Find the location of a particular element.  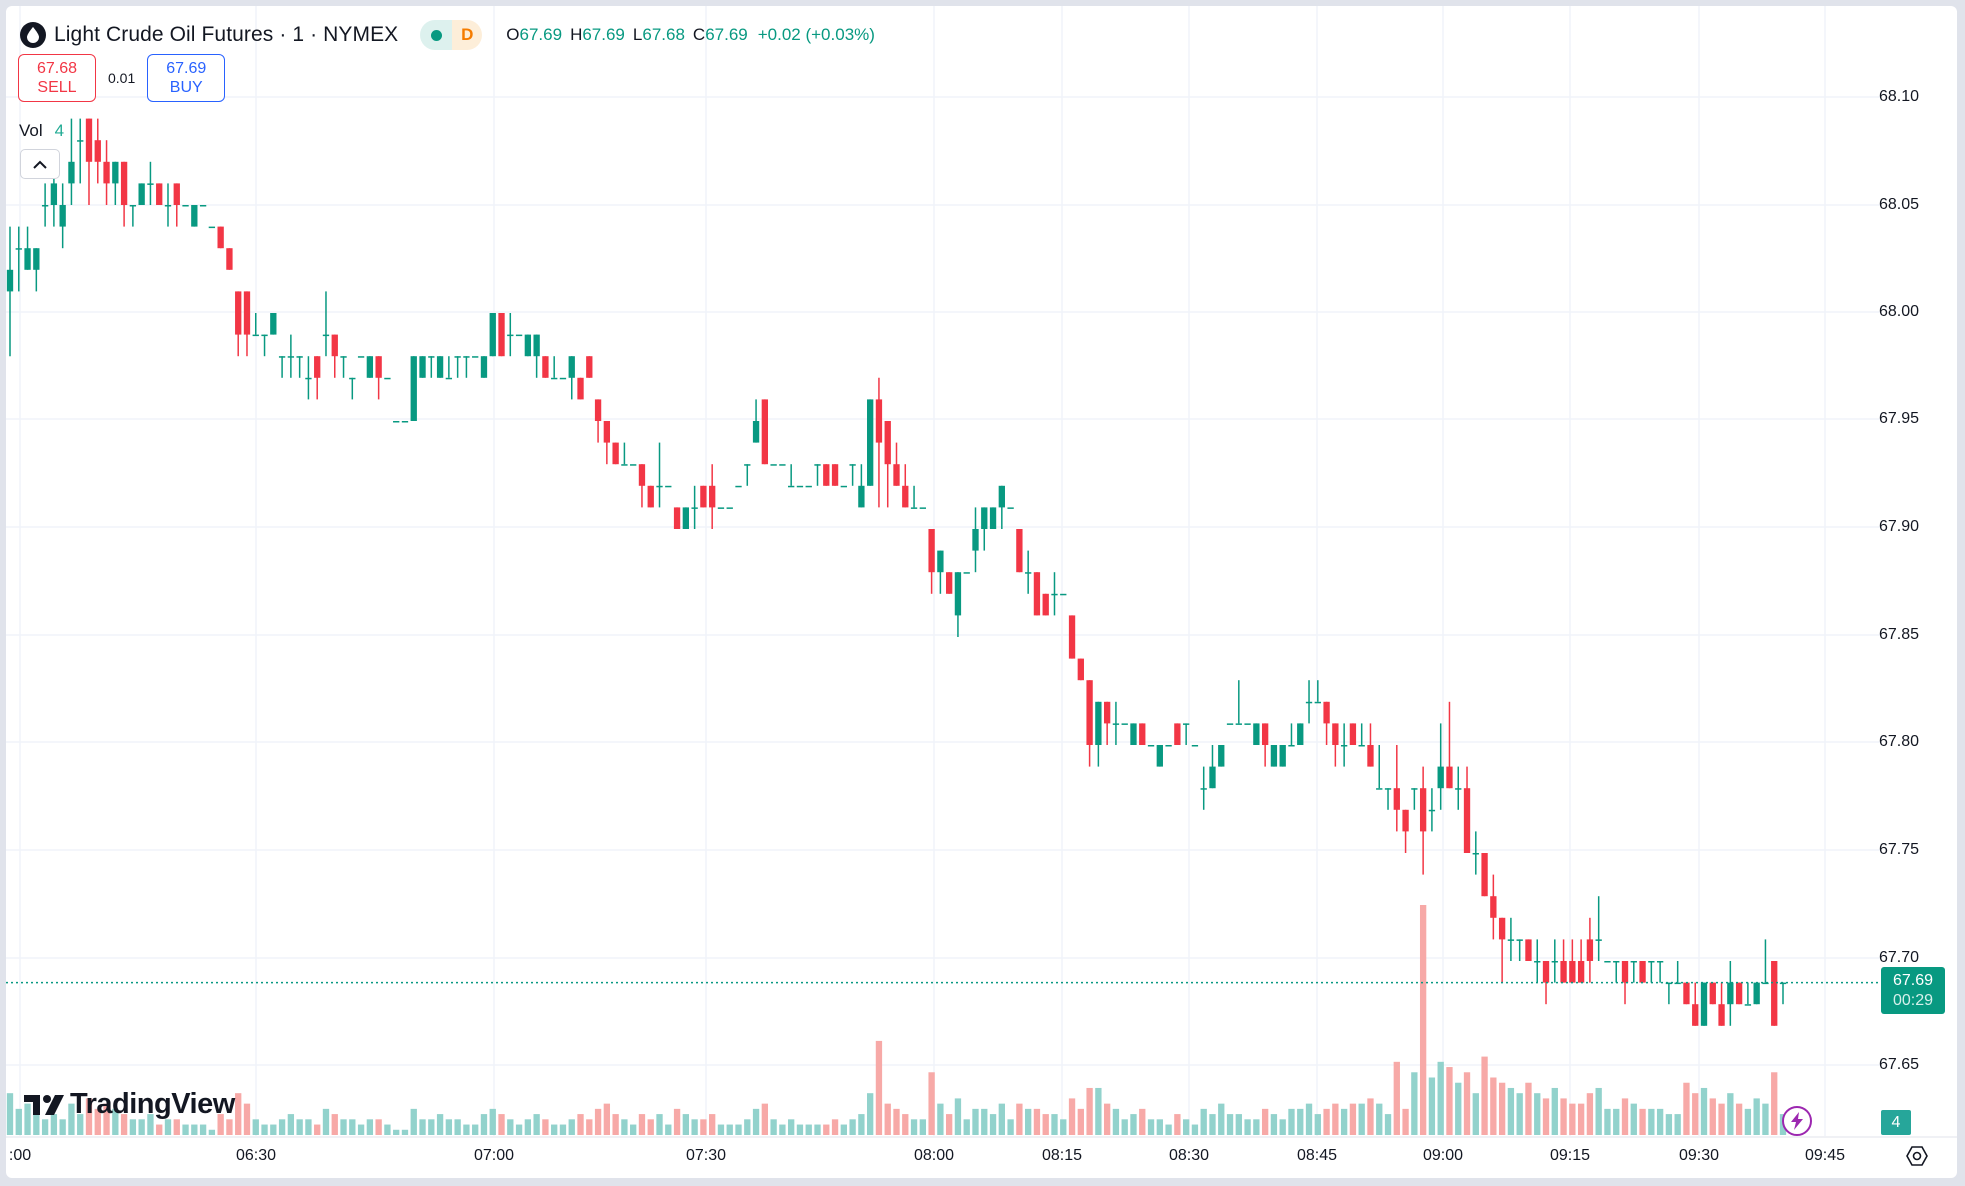

trade-panel: 67.68 SELL 0.01 67.69 BUY is located at coordinates (122, 78).